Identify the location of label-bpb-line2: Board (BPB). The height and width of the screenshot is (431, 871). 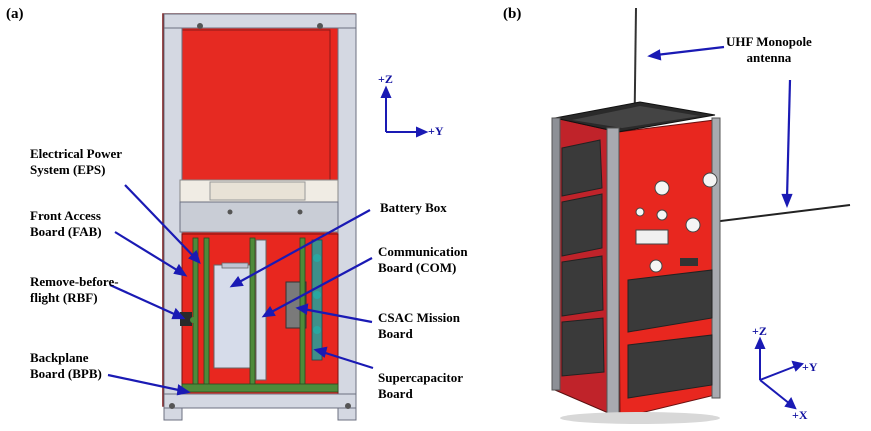
(66, 373).